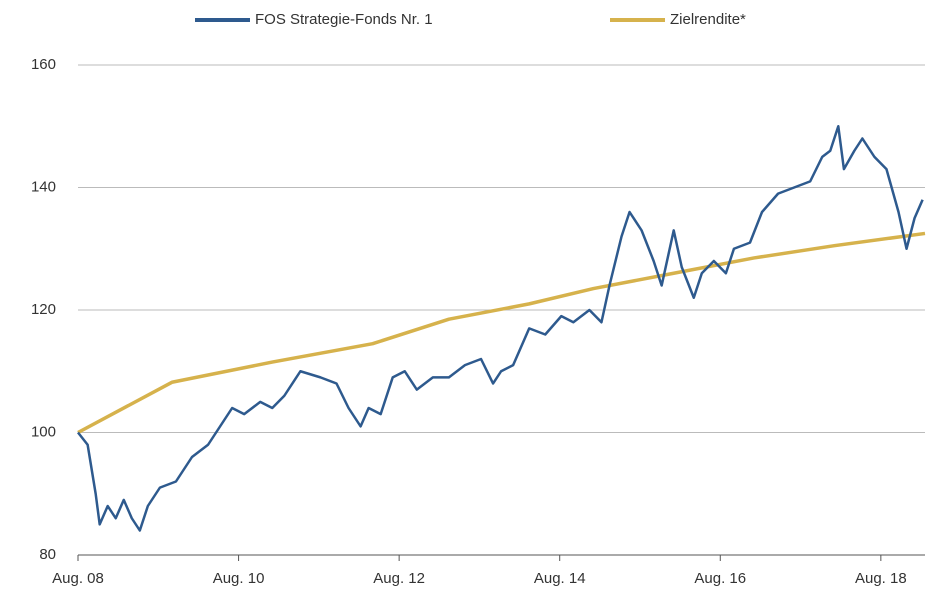 The width and height of the screenshot is (930, 598). Describe the element at coordinates (47, 554) in the screenshot. I see `y-tick-label: 80` at that location.